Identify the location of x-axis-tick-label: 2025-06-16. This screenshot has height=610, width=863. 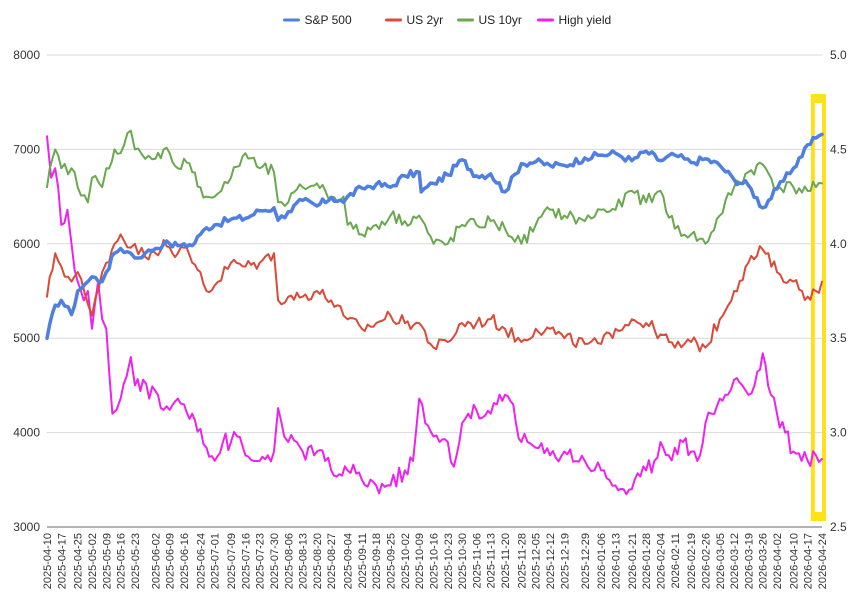
(185, 561).